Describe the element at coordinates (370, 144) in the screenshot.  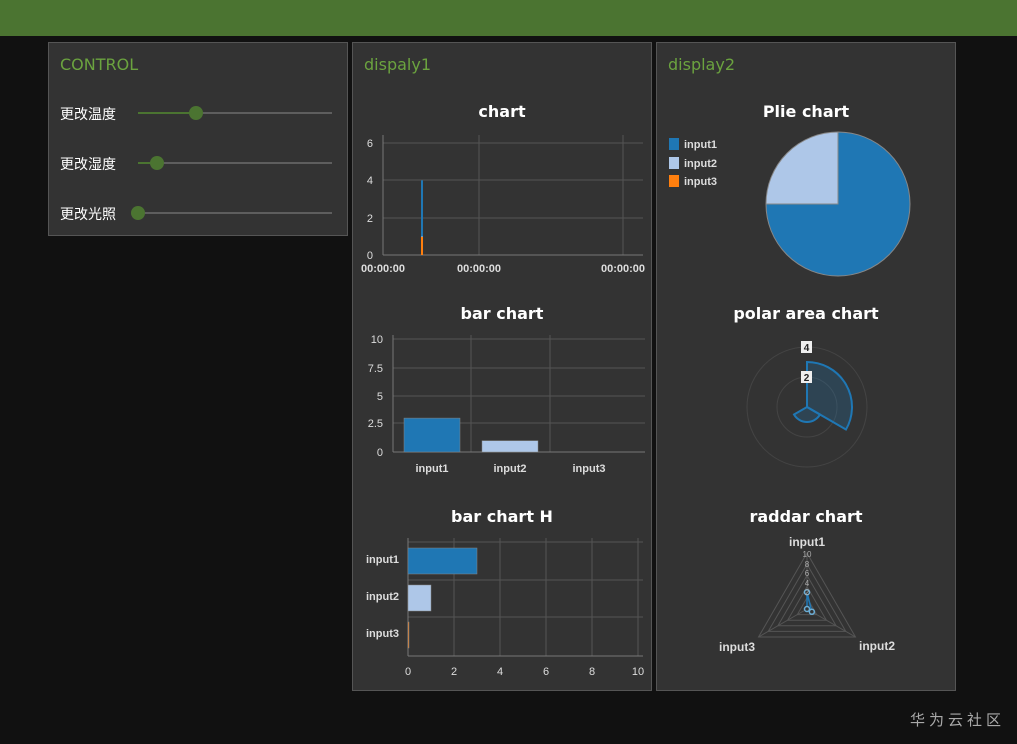
I see `y-tick-label: 6` at that location.